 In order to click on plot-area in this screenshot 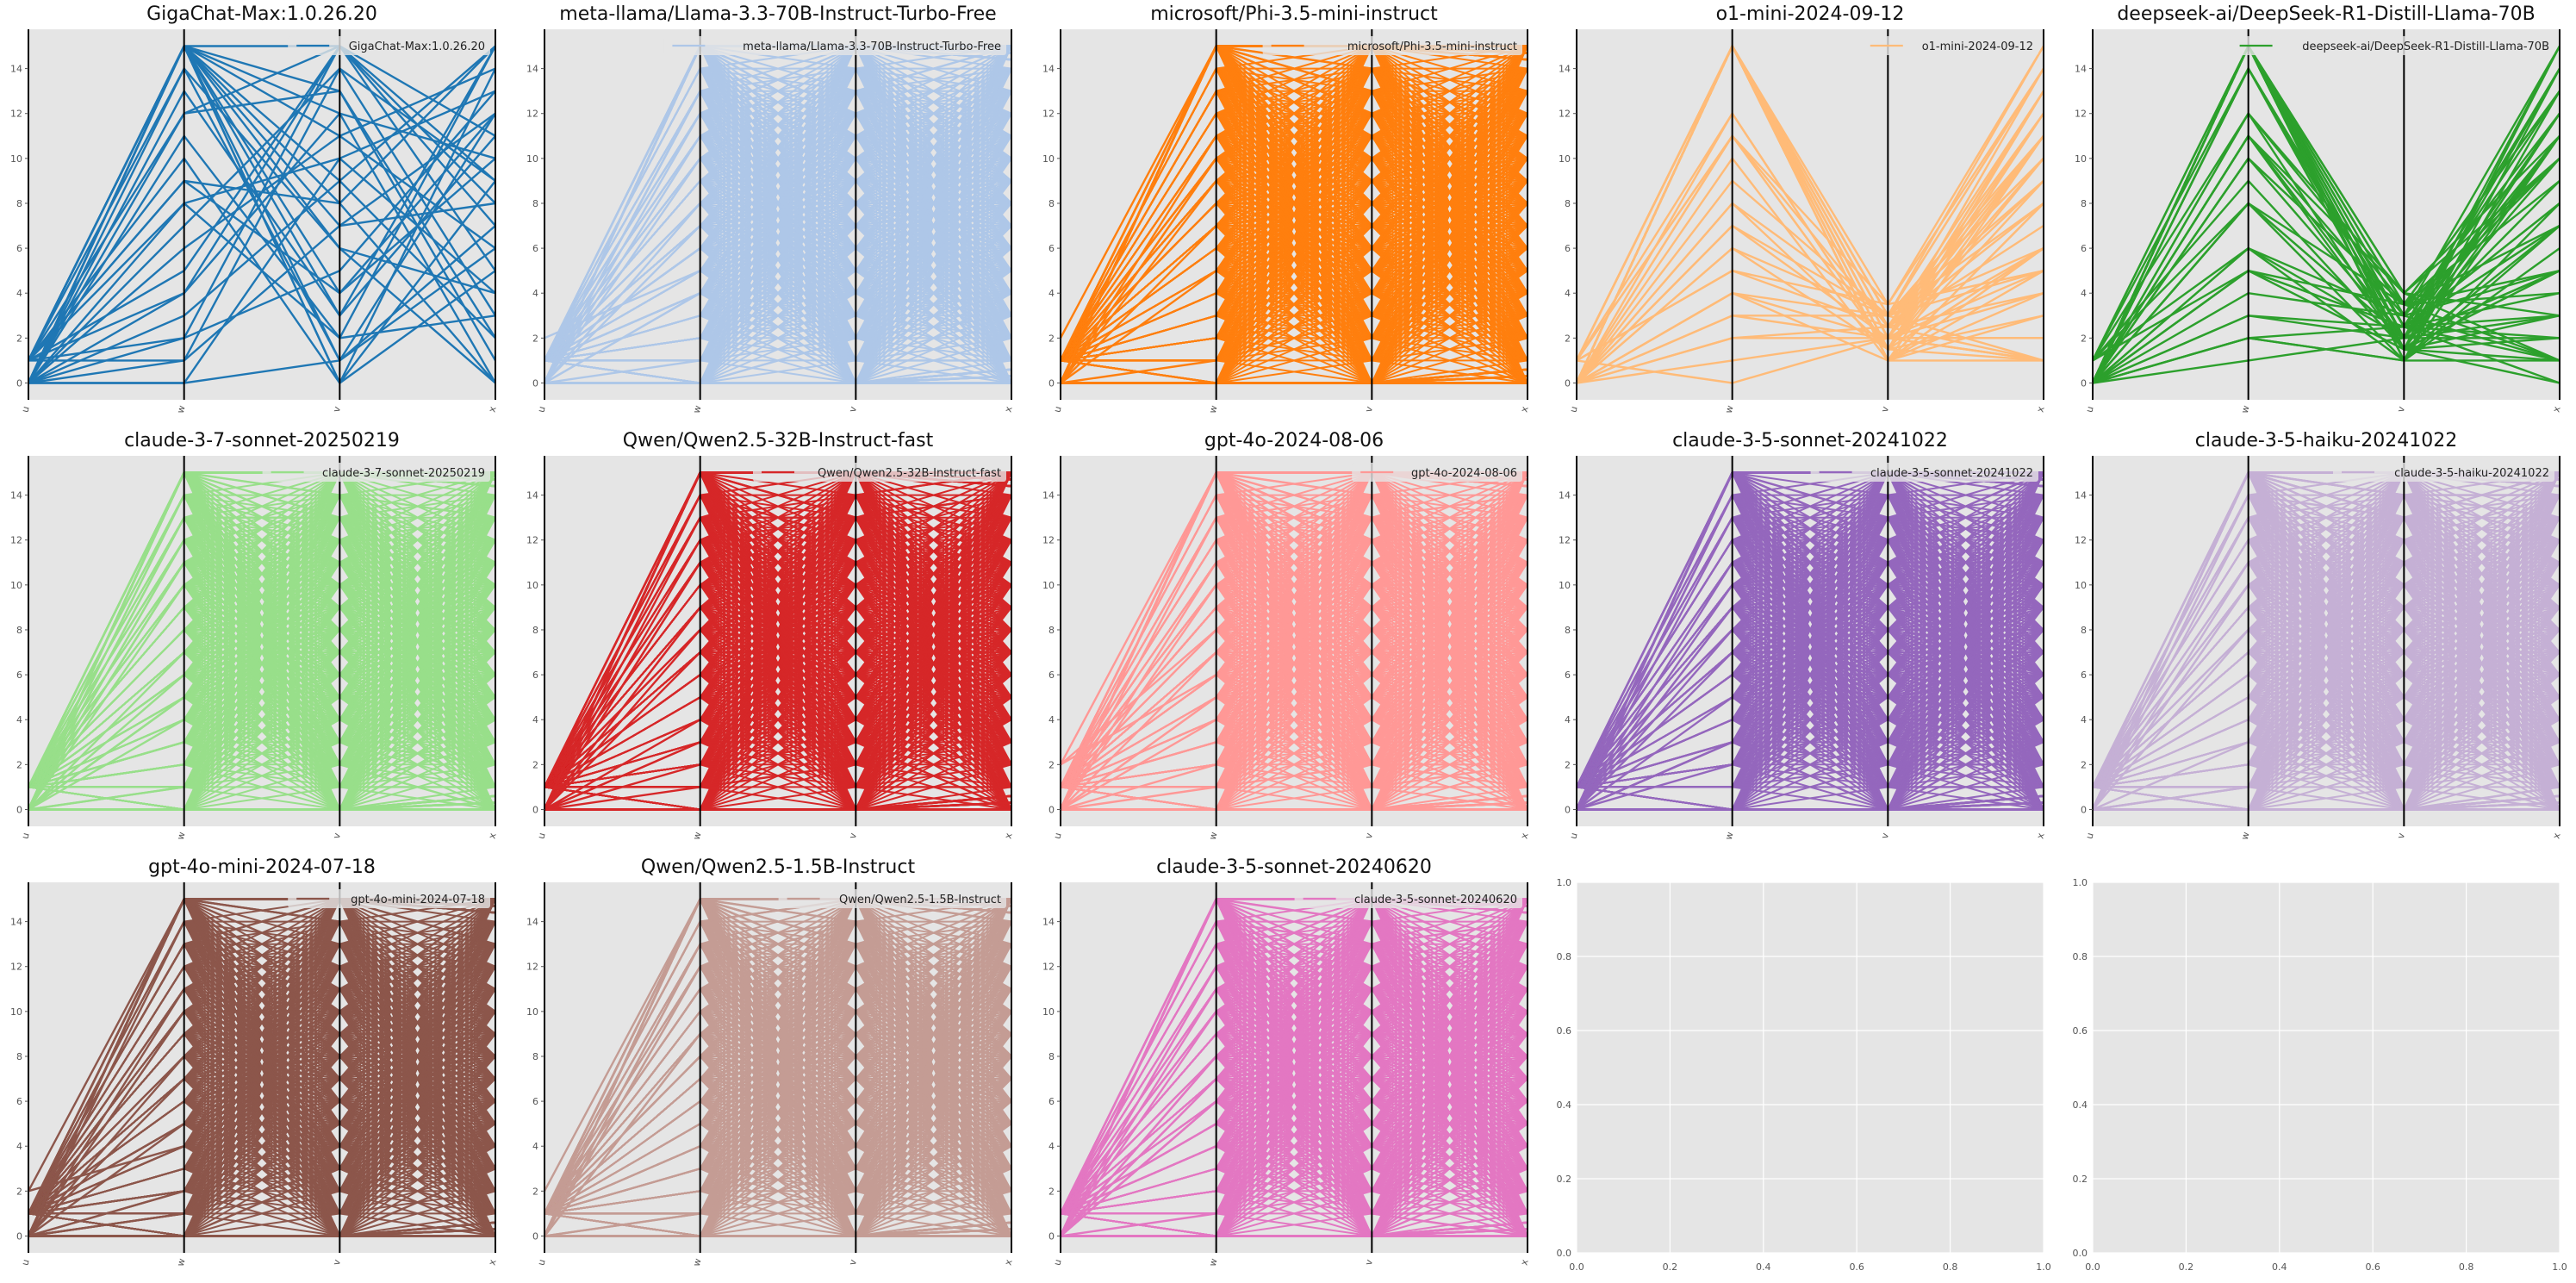, I will do `click(2326, 1067)`.